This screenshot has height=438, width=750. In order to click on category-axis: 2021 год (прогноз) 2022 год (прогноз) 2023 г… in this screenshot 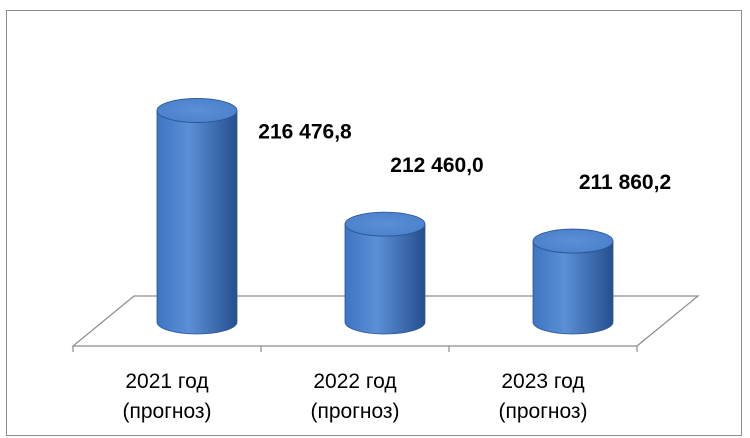, I will do `click(355, 384)`.